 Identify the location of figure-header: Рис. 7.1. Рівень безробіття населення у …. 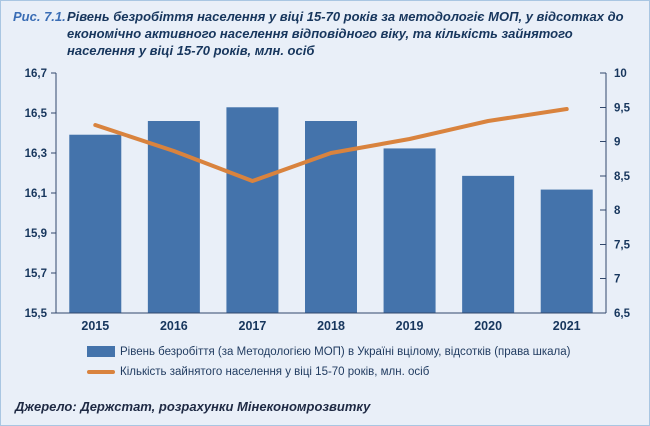
(323, 33).